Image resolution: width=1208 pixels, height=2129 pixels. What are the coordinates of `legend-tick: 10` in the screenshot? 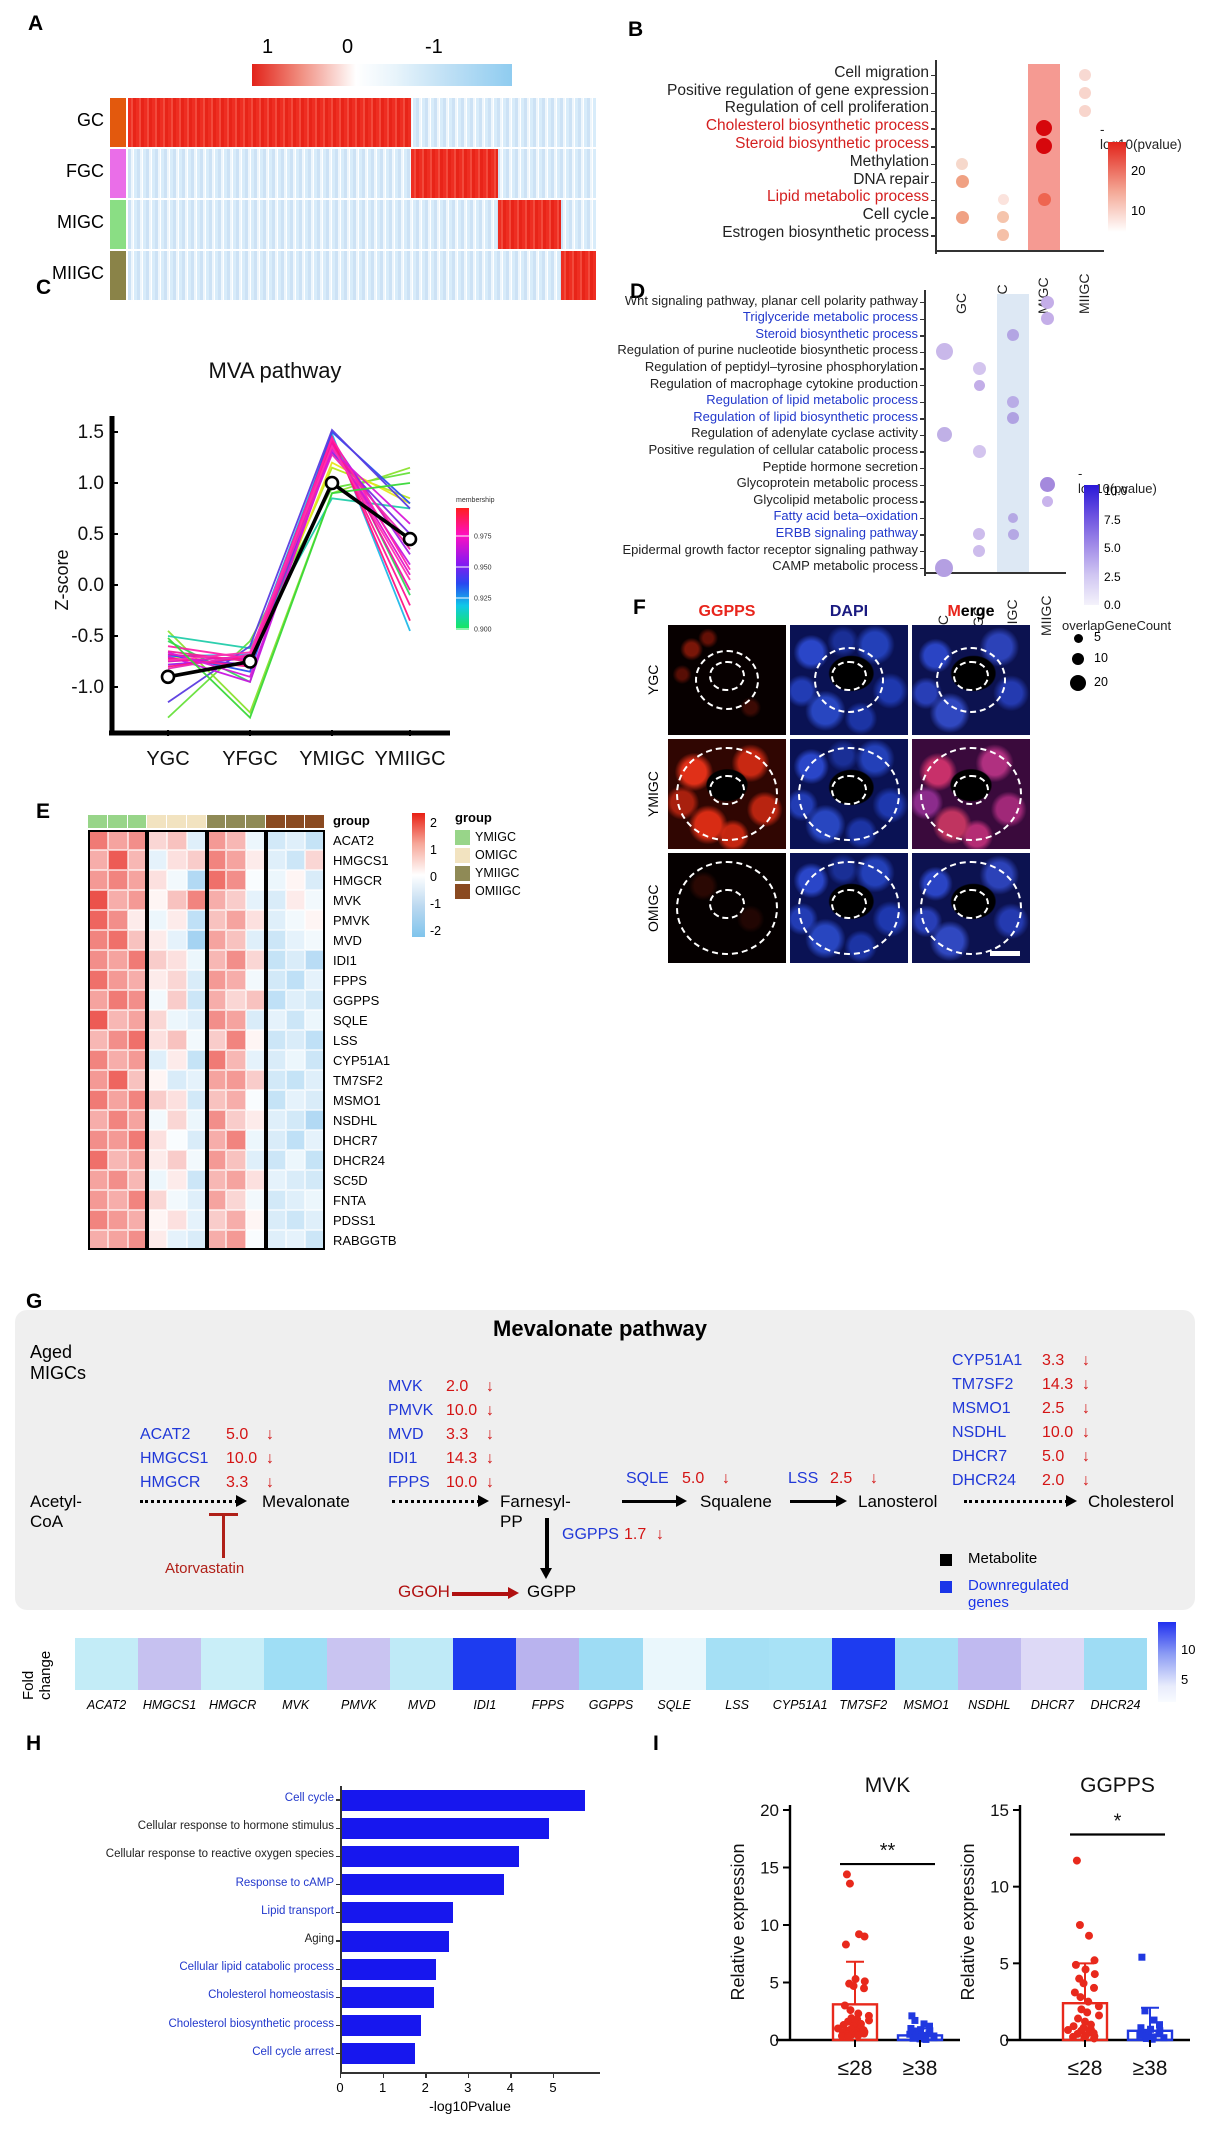 It's located at (1188, 1649).